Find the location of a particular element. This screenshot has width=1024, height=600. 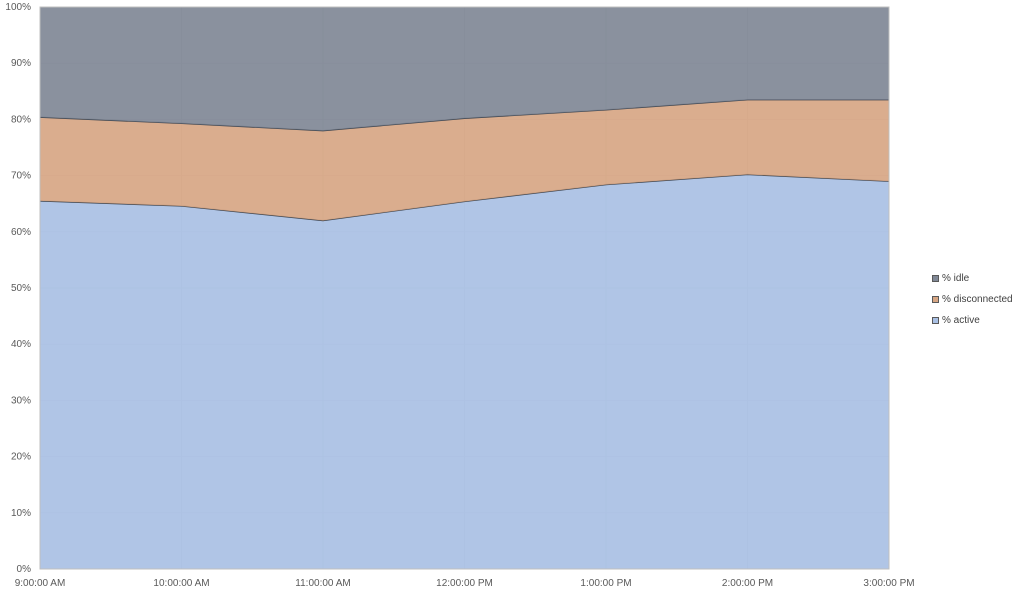

legend-label: % active is located at coordinates (961, 320).